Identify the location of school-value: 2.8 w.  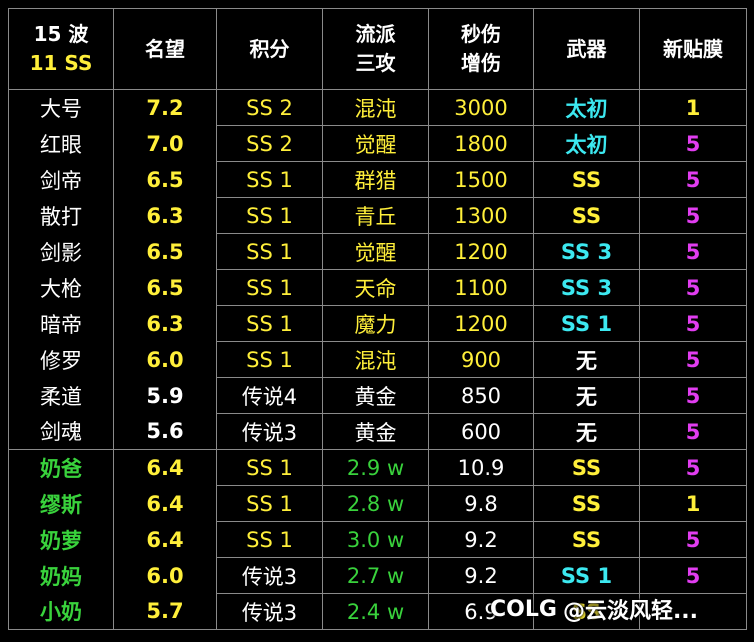
(375, 503).